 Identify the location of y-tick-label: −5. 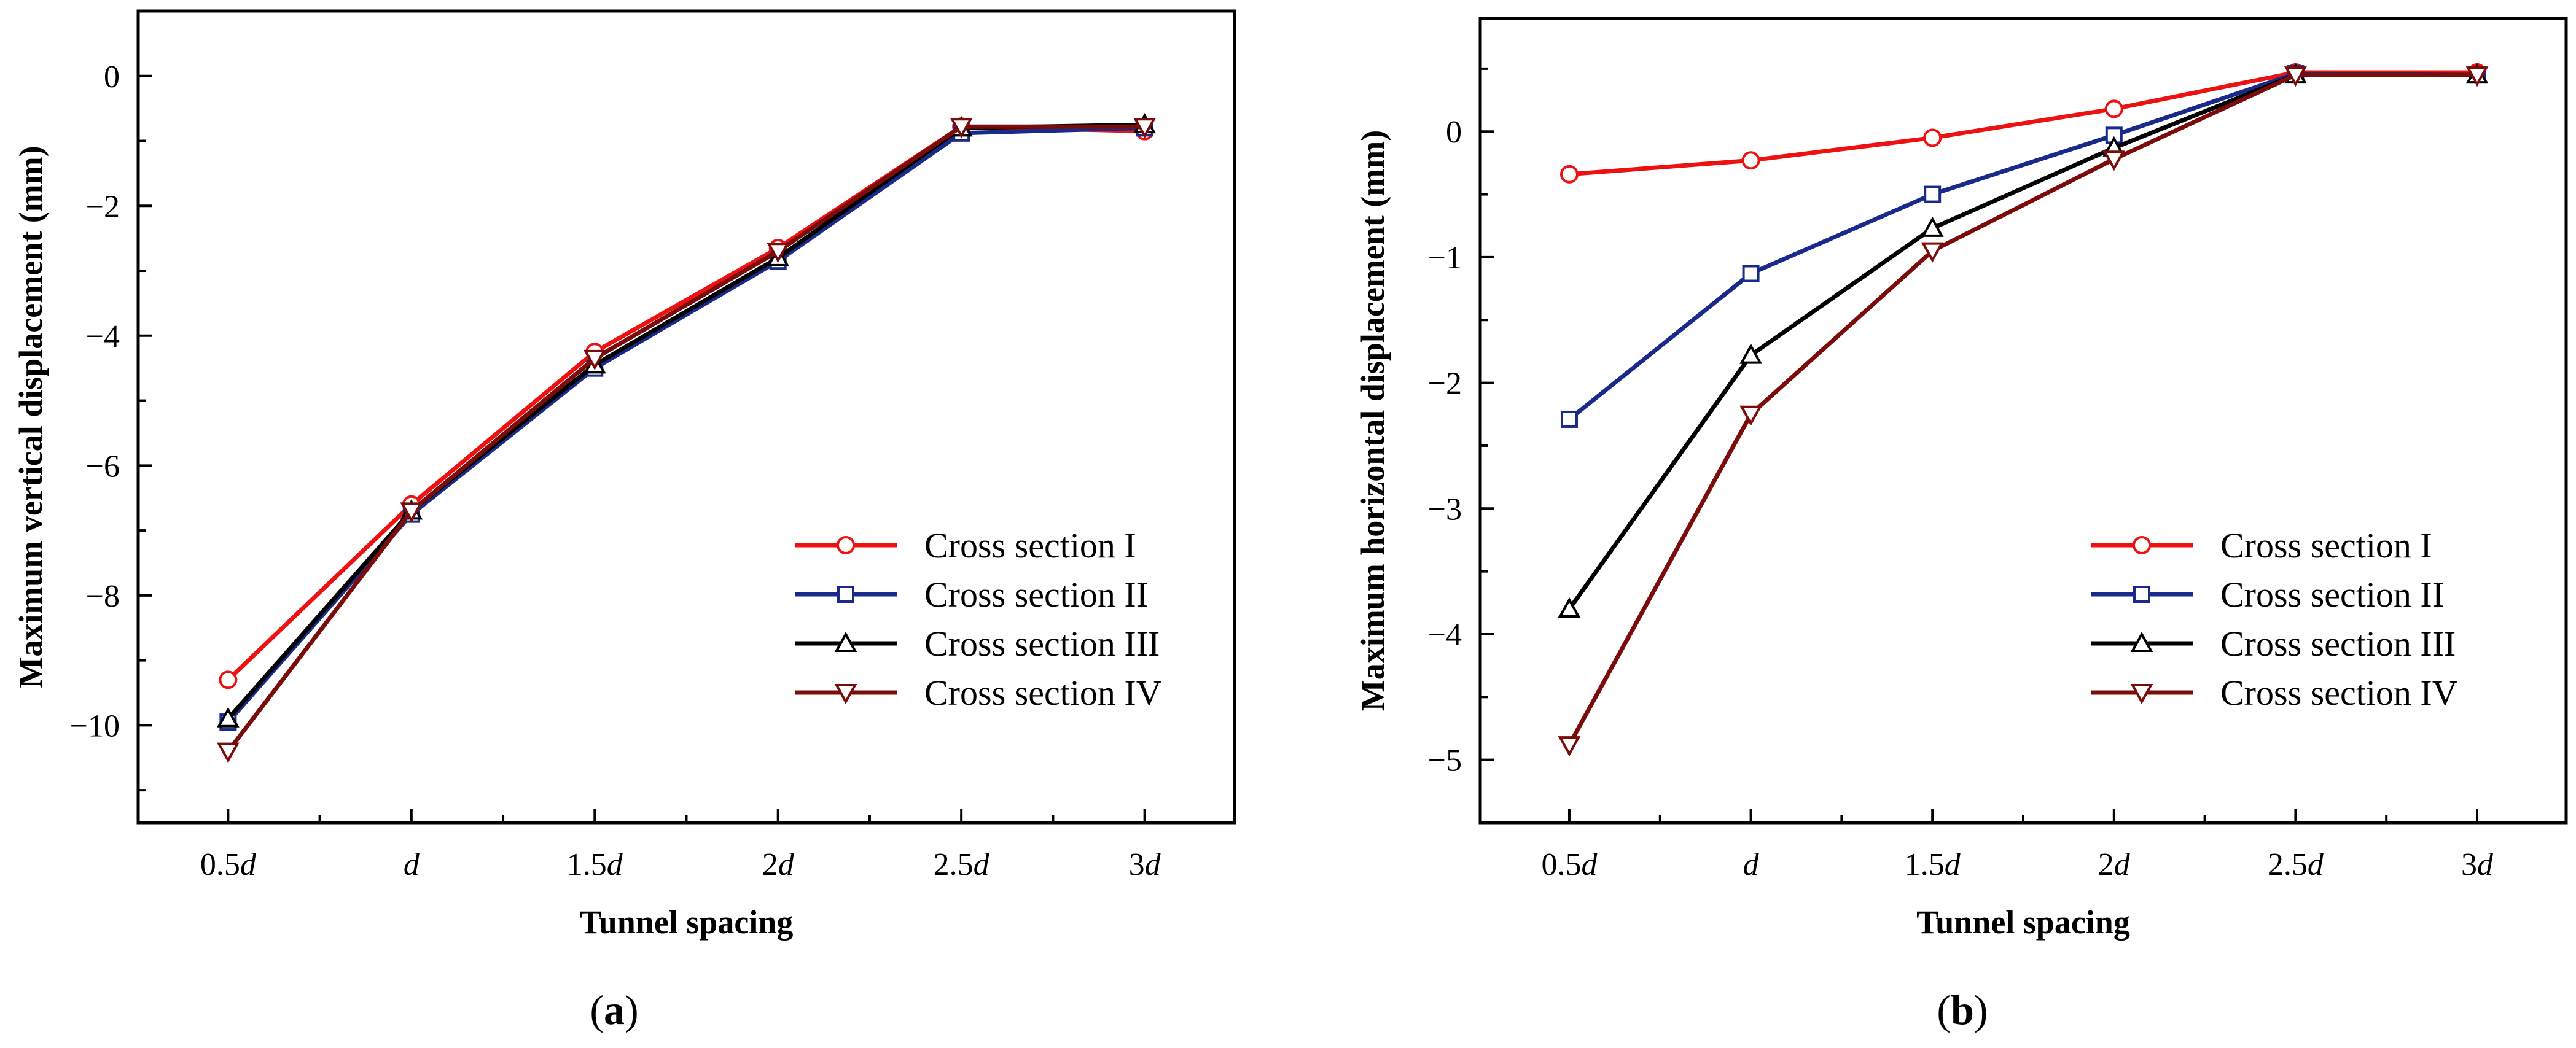
(1445, 760).